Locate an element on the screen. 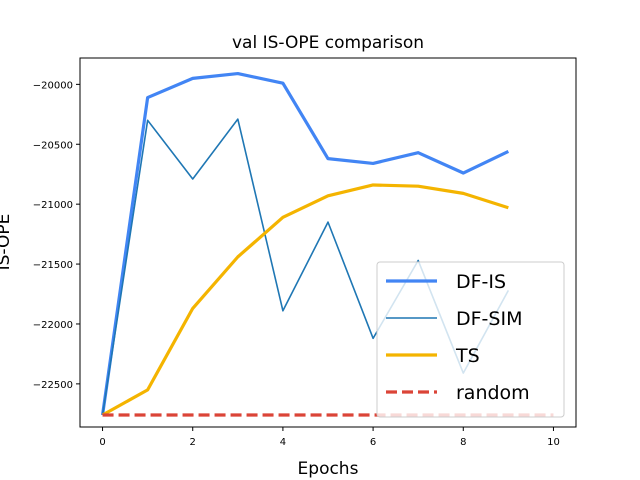 The image size is (640, 480). x-axis-label: Epochs is located at coordinates (328, 469).